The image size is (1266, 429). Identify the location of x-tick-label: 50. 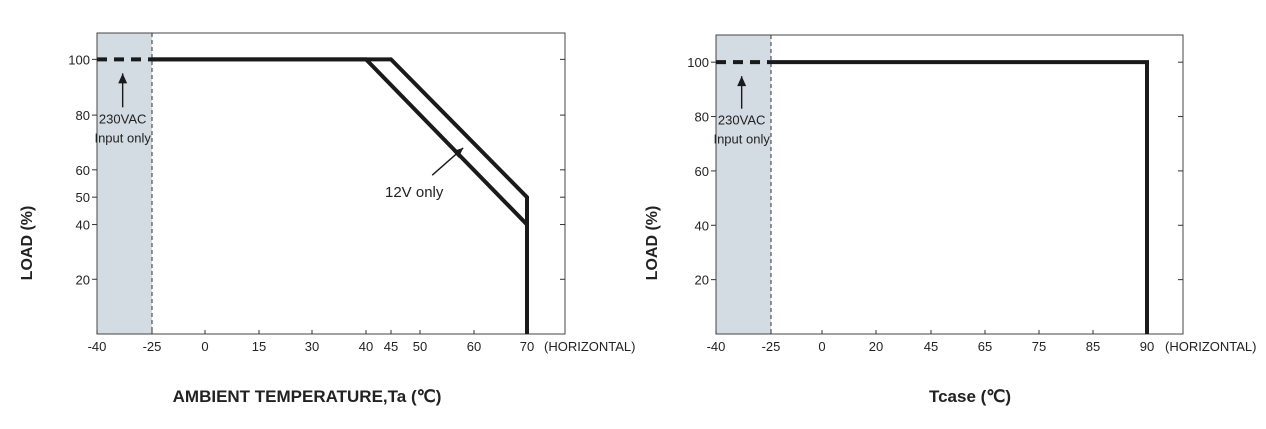
(420, 346).